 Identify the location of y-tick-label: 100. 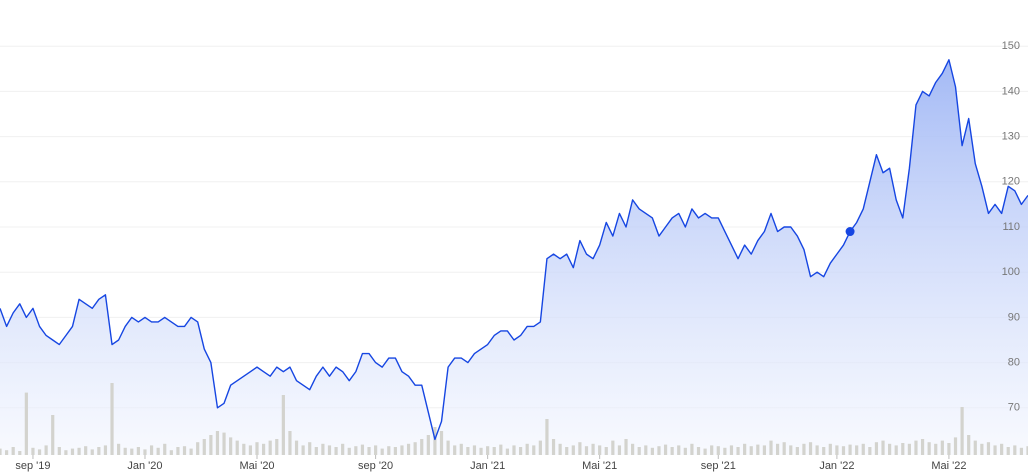
(1011, 272).